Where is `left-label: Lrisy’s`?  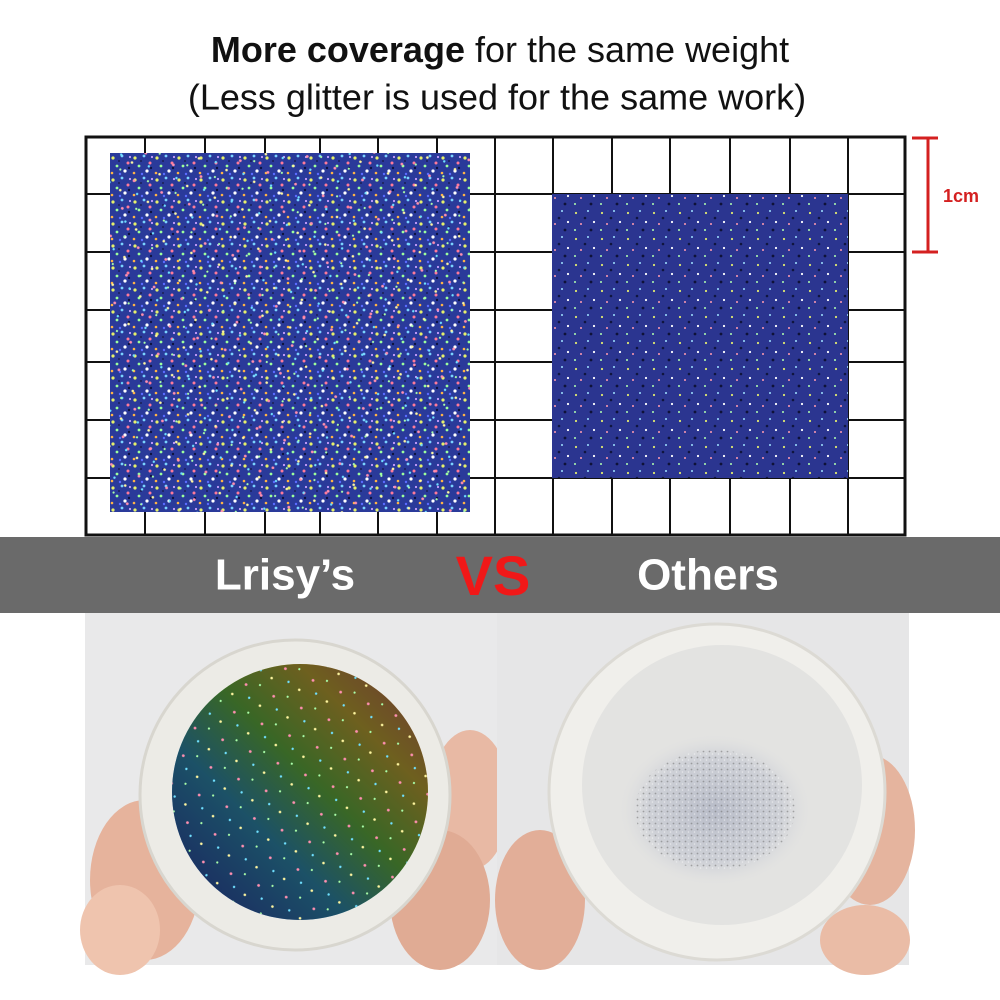 left-label: Lrisy’s is located at coordinates (285, 575).